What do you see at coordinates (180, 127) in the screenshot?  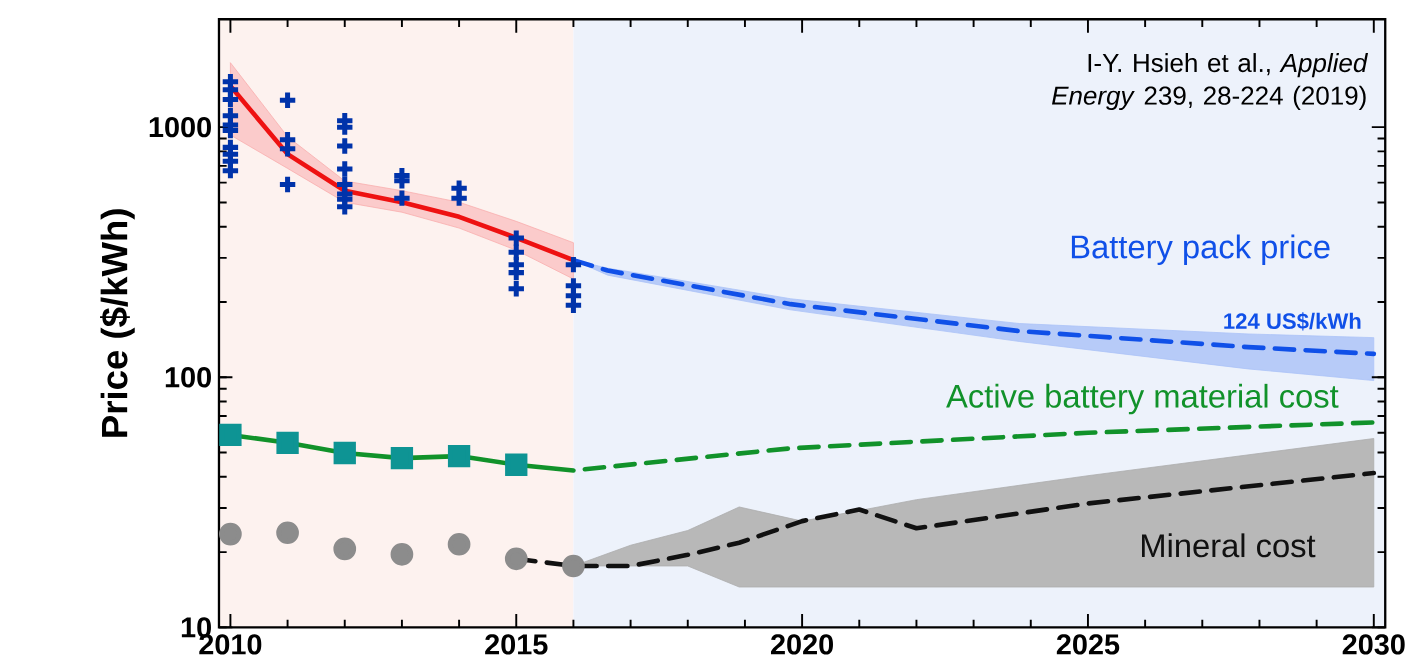 I see `y-tick-label: 1000` at bounding box center [180, 127].